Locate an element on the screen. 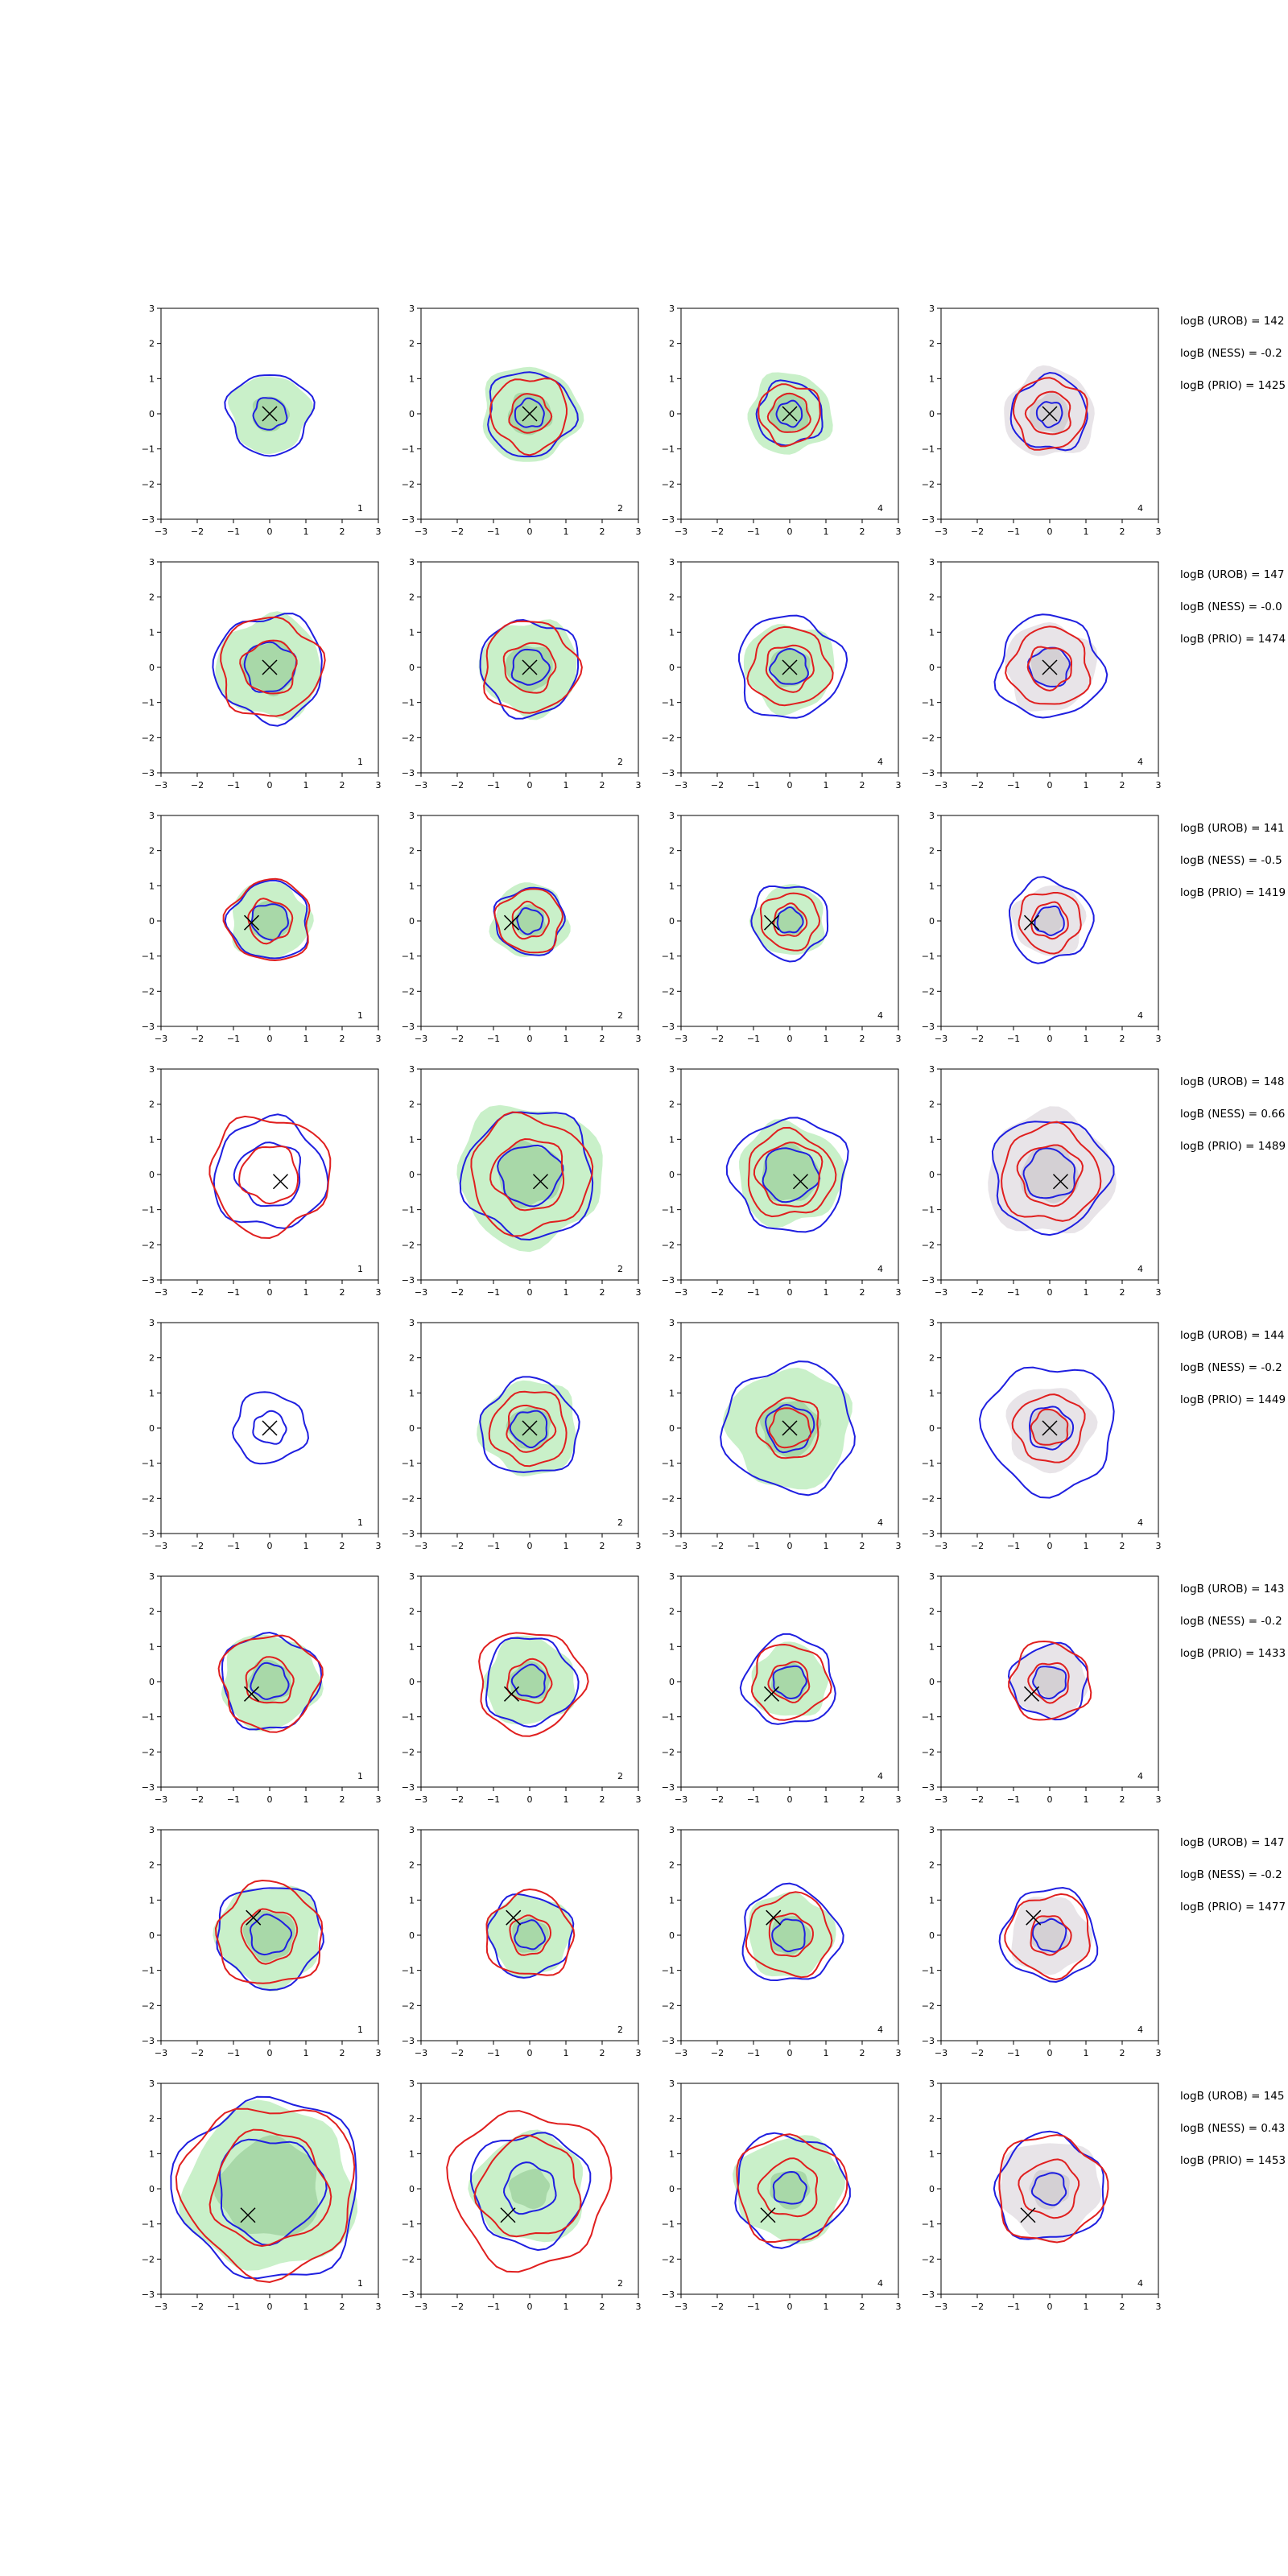  logb-annotation: logB (UROB) = 147 is located at coordinates (1232, 574).